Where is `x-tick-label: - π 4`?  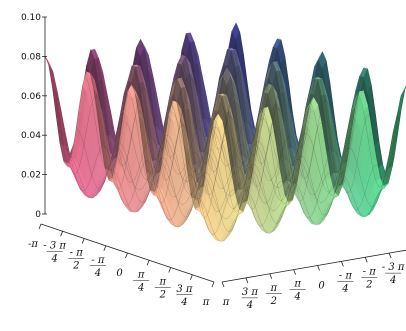 x-tick-label: - π 4 is located at coordinates (97, 267).